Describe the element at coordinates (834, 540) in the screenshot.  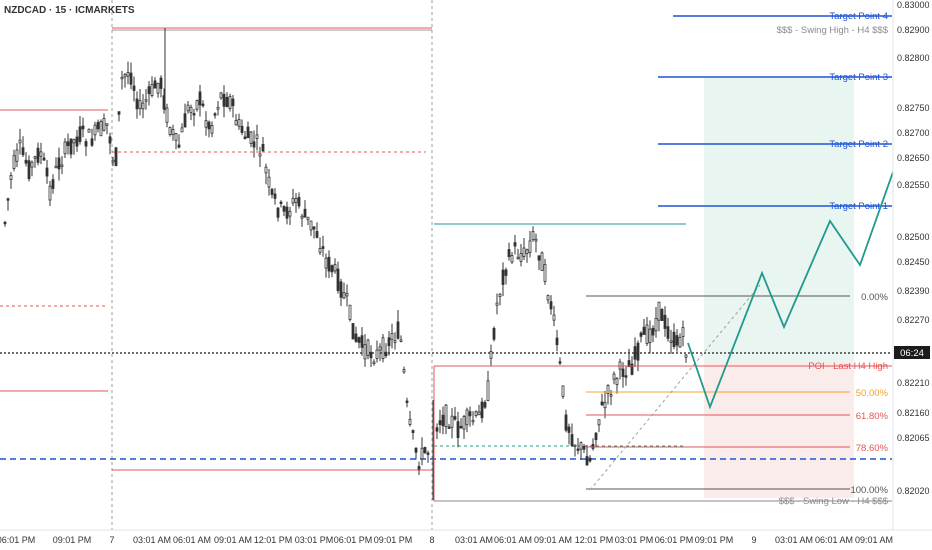
I see `time-tick: 06:01 AM` at that location.